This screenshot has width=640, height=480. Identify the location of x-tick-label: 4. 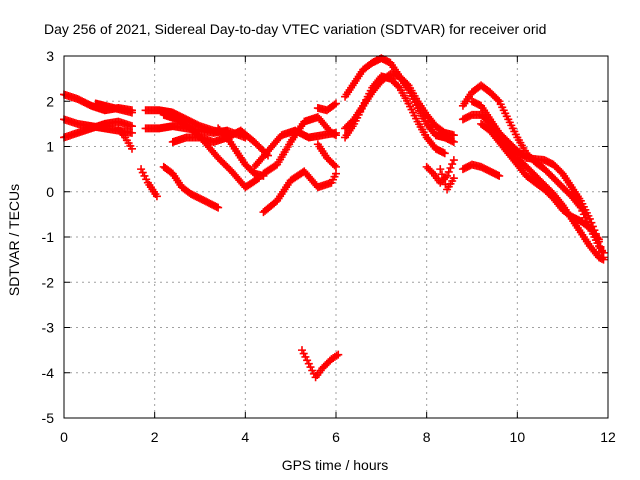
(245, 437).